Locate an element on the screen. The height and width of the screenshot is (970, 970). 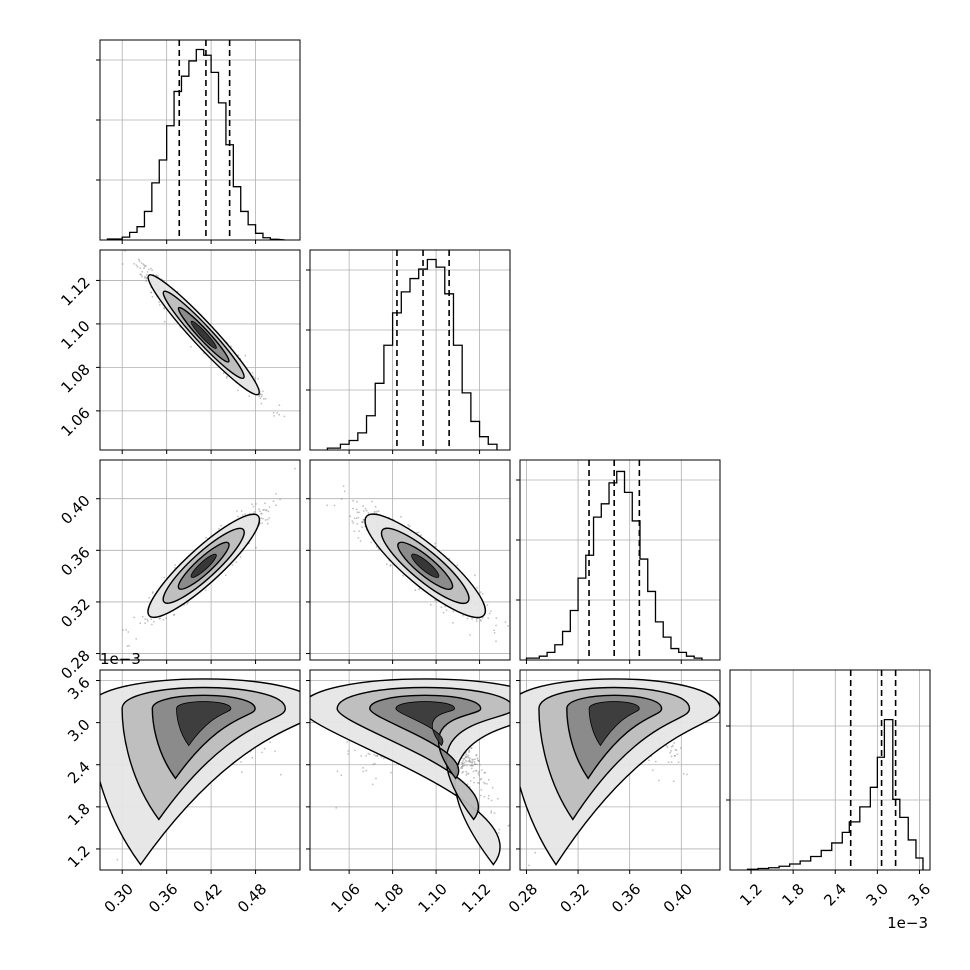
y-tick-label: 1.12 is located at coordinates (75, 291).